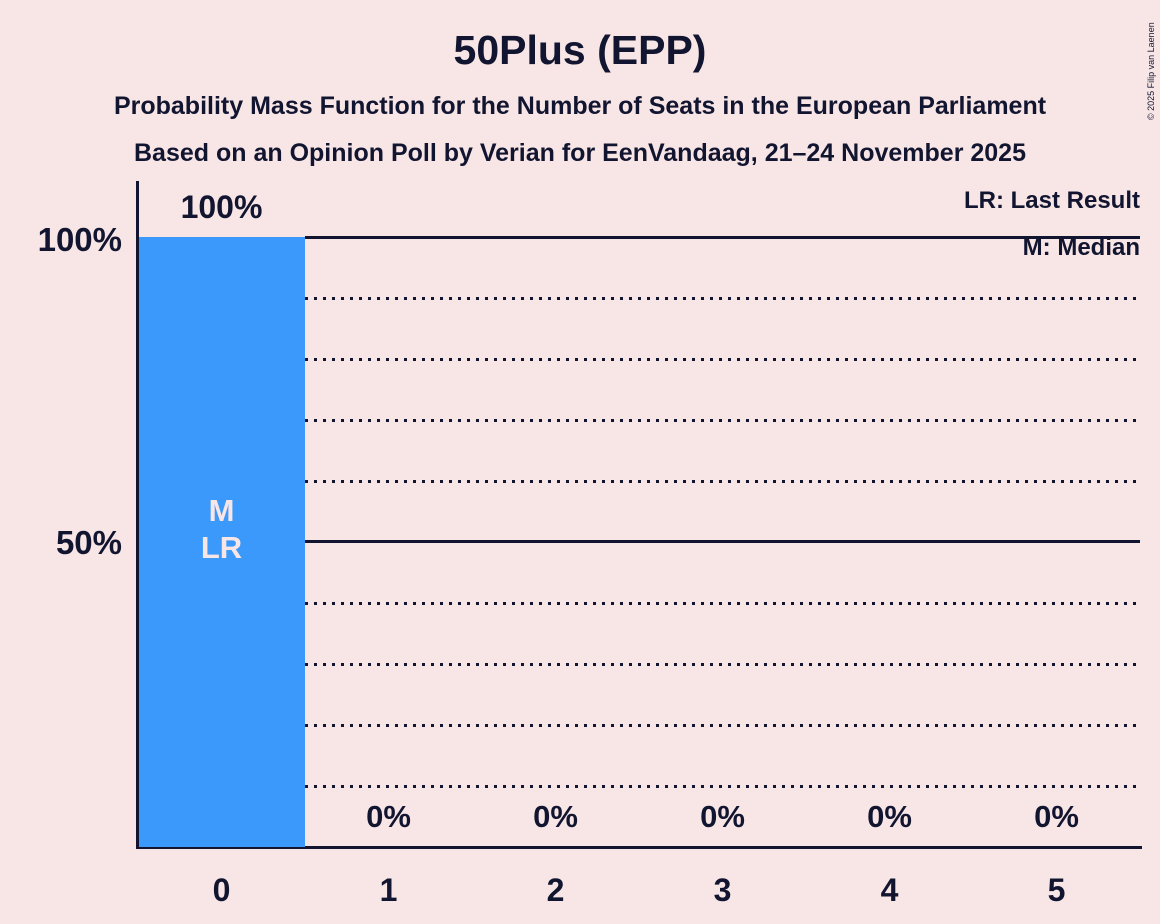 The height and width of the screenshot is (924, 1160). What do you see at coordinates (388, 816) in the screenshot?
I see `value-label-seat-1: 0%` at bounding box center [388, 816].